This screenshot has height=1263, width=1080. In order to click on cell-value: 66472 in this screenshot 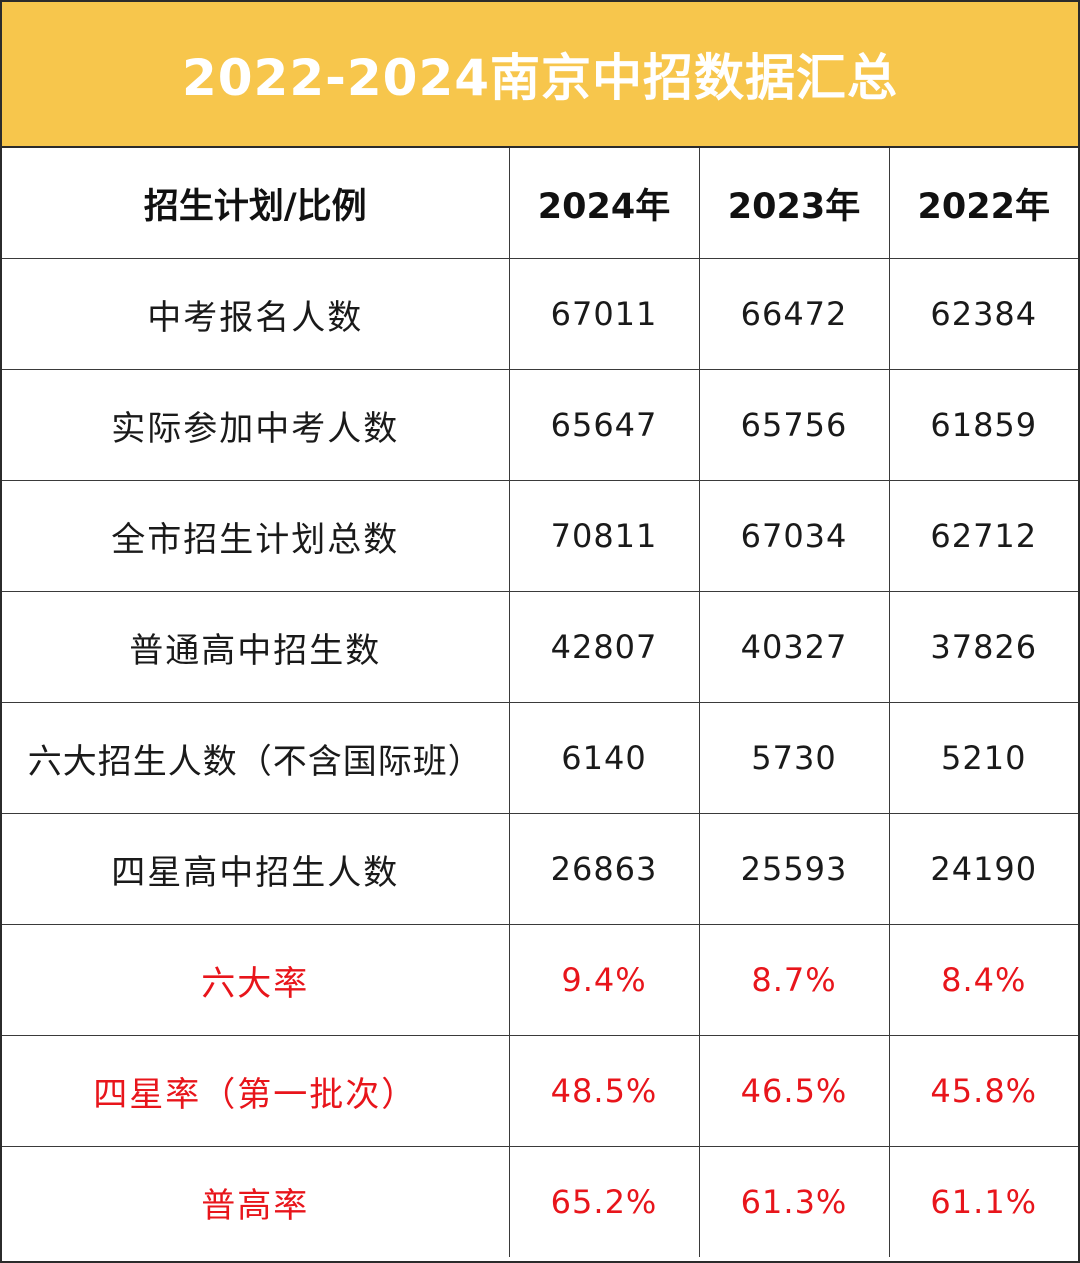, I will do `click(794, 314)`.